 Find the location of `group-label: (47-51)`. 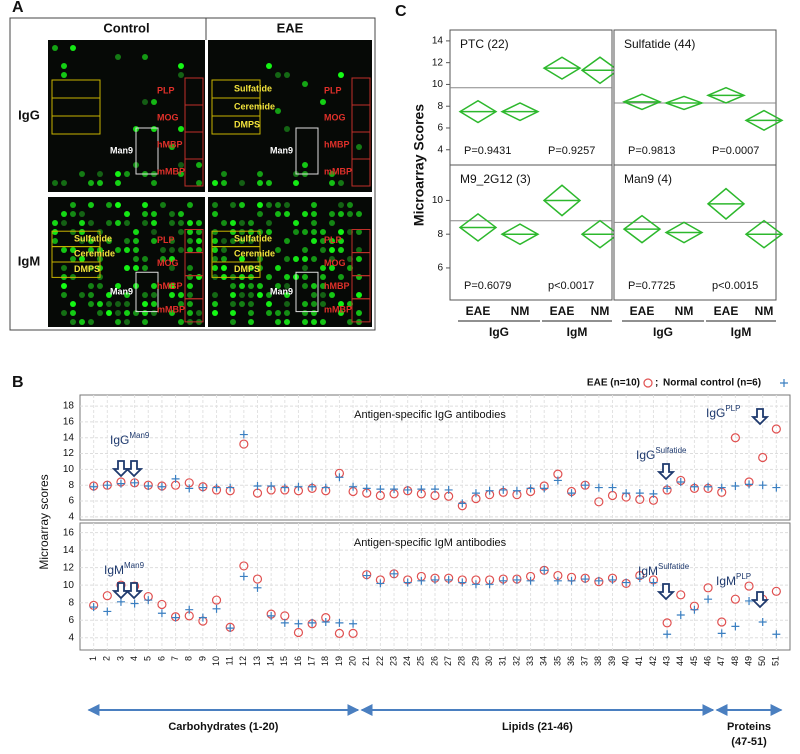

group-label: (47-51) is located at coordinates (749, 742).